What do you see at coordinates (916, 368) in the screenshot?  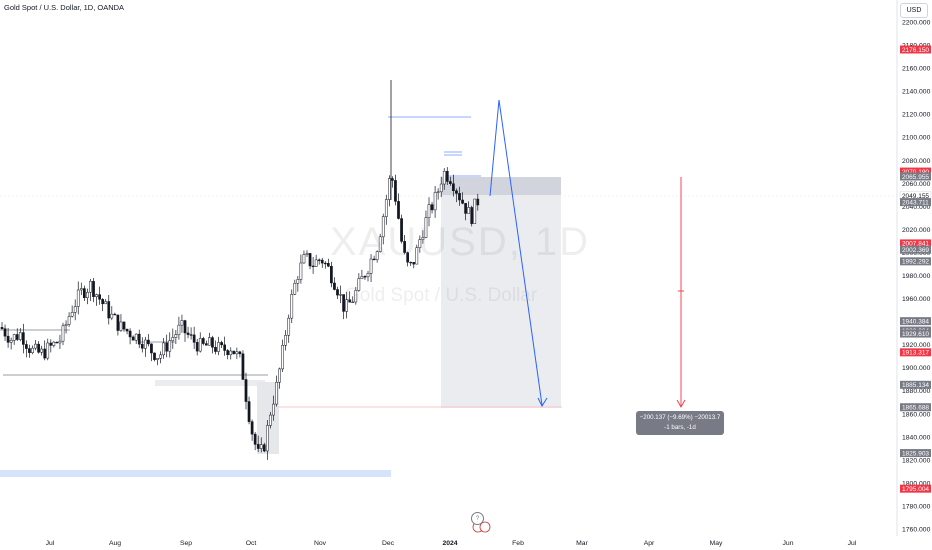 I see `y-tick-label: 1900.000` at bounding box center [916, 368].